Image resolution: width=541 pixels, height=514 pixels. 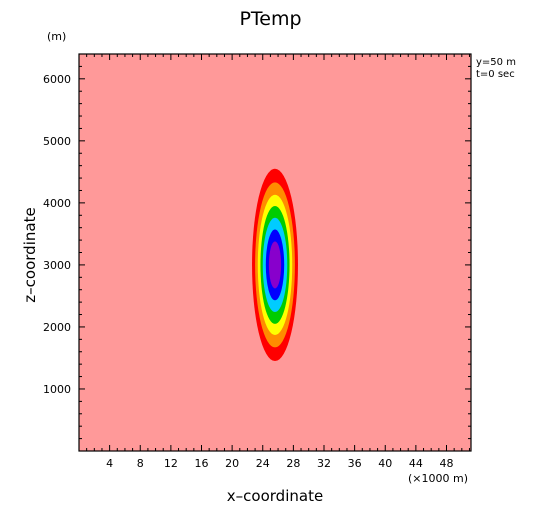 What do you see at coordinates (57, 79) in the screenshot?
I see `y-tick-label: 6000` at bounding box center [57, 79].